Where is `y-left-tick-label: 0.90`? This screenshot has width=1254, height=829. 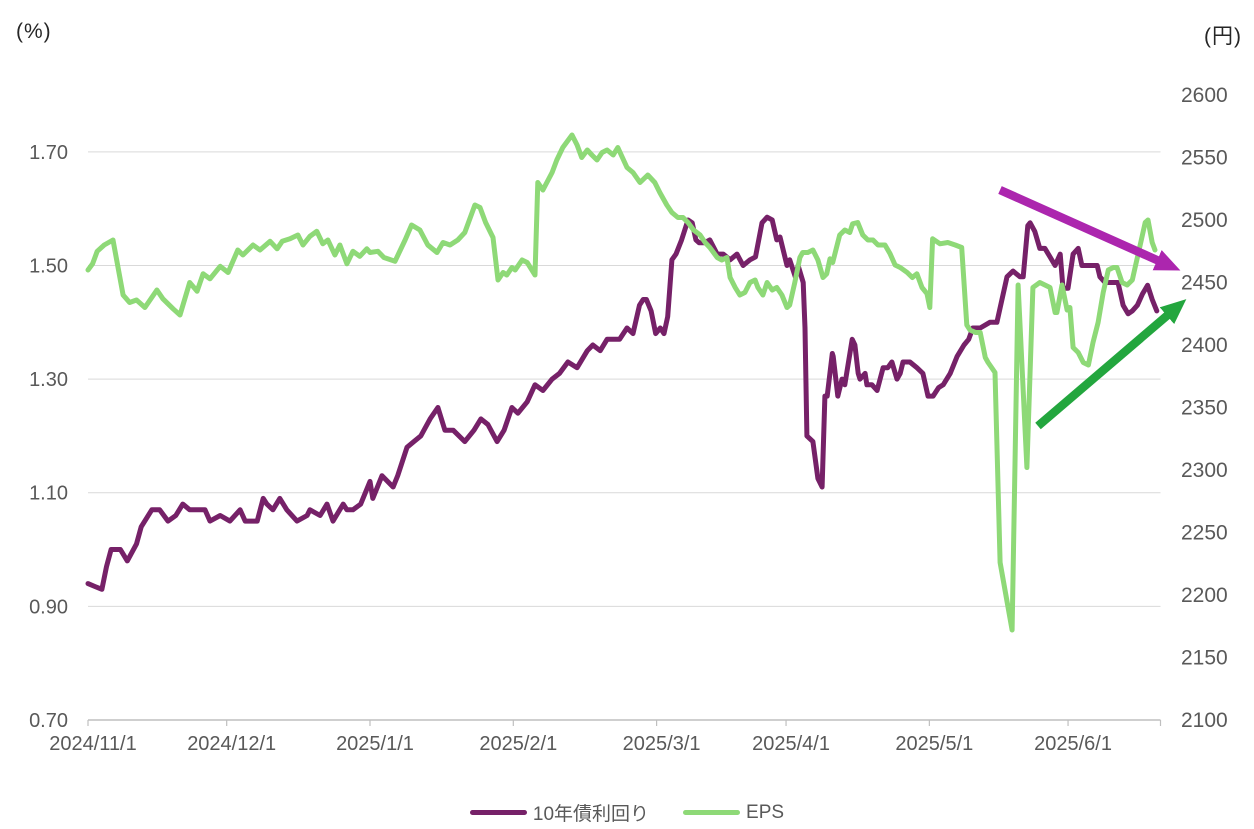
y-left-tick-label: 0.90 is located at coordinates (48, 607).